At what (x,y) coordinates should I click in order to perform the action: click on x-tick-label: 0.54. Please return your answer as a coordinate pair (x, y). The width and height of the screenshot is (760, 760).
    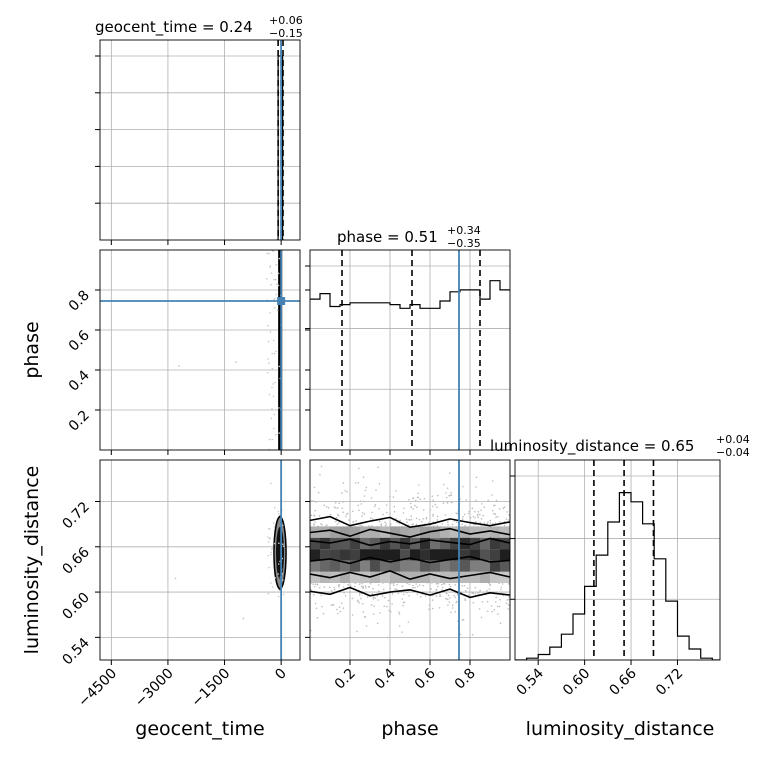
    Looking at the image, I should click on (530, 681).